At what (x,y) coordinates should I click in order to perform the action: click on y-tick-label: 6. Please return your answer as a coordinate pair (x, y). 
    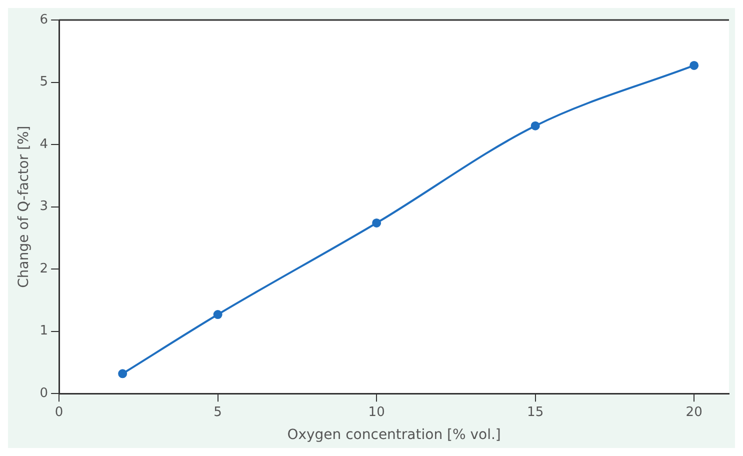
    Looking at the image, I should click on (44, 20).